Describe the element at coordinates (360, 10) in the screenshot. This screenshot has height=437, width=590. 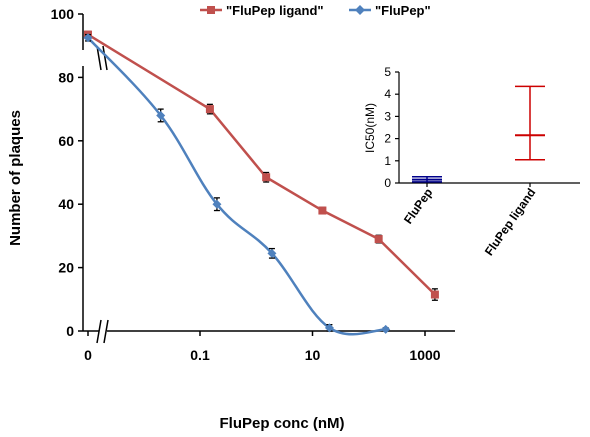
I see `legend-marker-flupep` at that location.